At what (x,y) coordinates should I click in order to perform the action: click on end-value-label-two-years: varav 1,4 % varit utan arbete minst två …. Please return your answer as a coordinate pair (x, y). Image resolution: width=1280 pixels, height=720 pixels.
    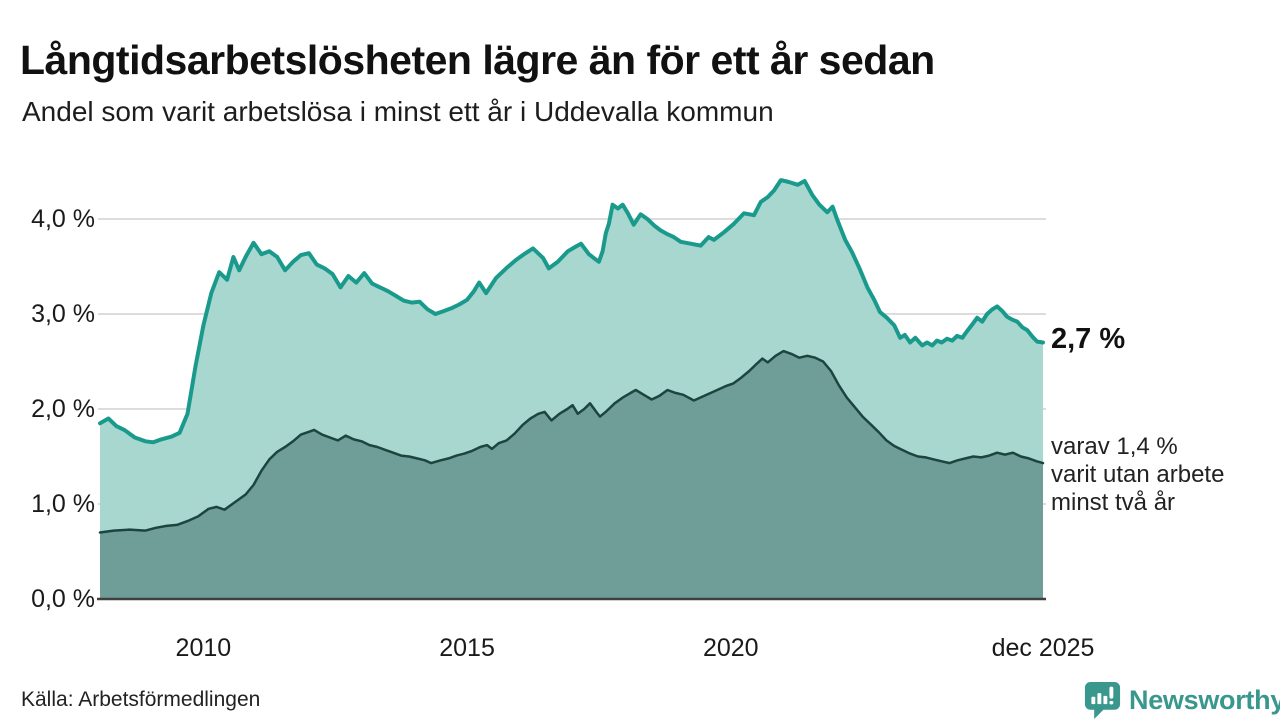
    Looking at the image, I should click on (1137, 475).